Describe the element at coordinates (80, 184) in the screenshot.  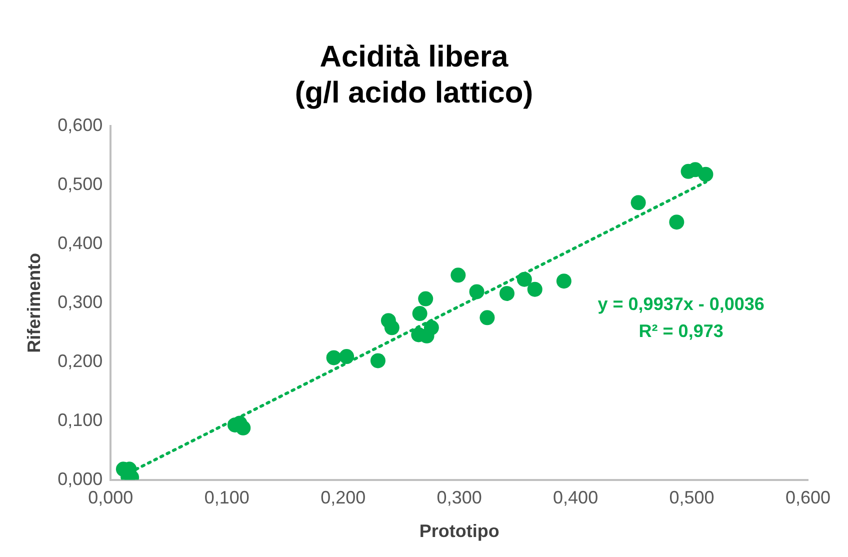
I see `y-tick-label: 0,500` at that location.